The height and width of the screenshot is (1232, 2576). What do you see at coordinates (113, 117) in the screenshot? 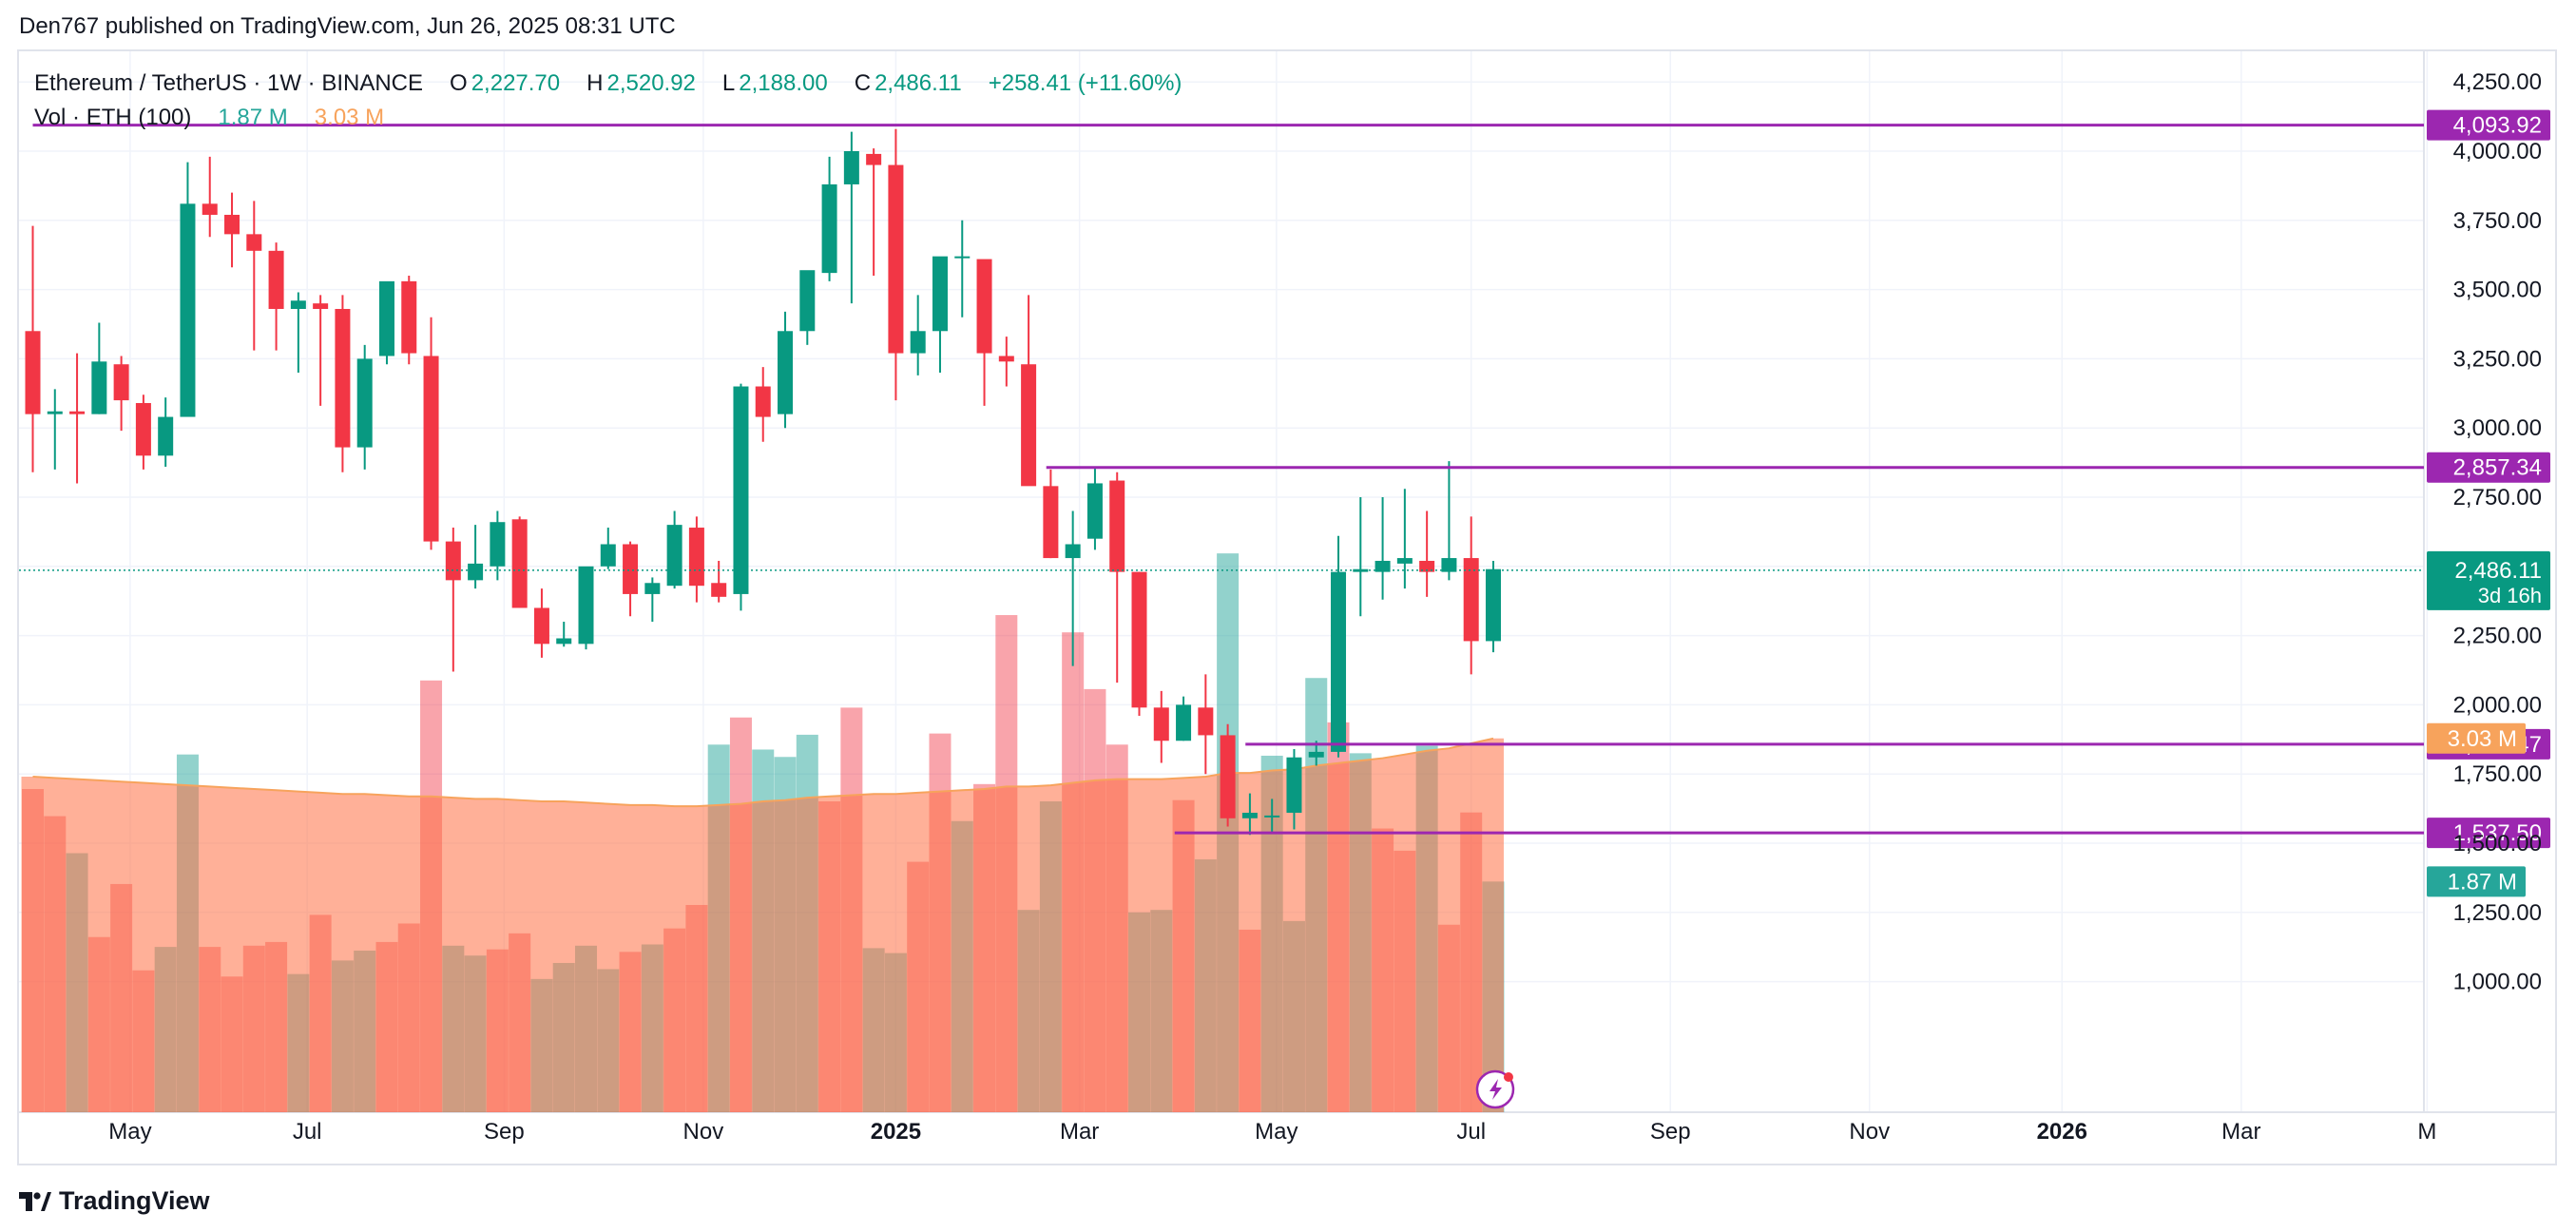
I see `volume-label: Vol · ETH (100)` at bounding box center [113, 117].